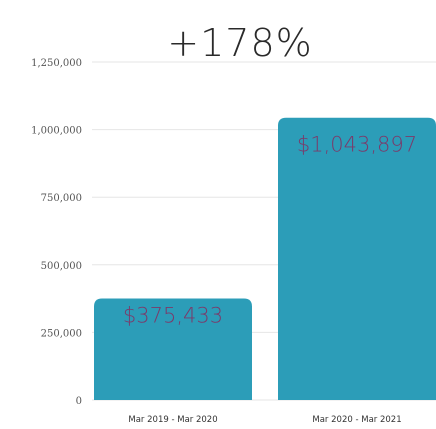 The width and height of the screenshot is (436, 429). Describe the element at coordinates (239, 43) in the screenshot. I see `chart-headline: +178%` at that location.